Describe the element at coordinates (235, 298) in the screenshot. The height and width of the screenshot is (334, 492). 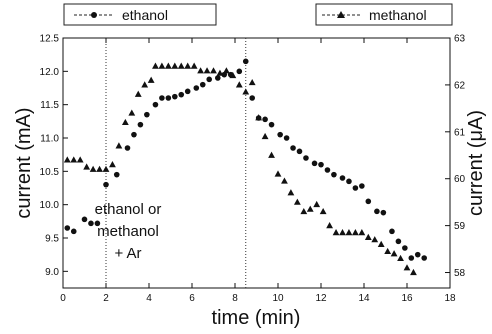
I see `x-tick-label-4: 8` at that location.